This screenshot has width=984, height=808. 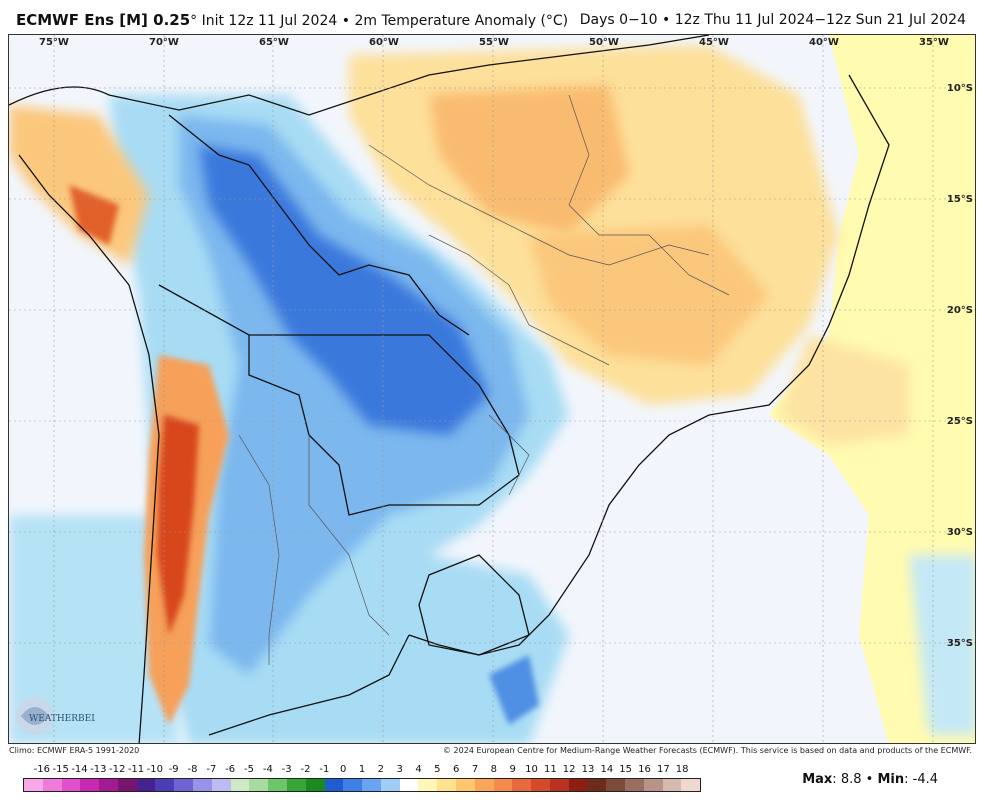 What do you see at coordinates (550, 769) in the screenshot?
I see `colorbar-label: 11` at bounding box center [550, 769].